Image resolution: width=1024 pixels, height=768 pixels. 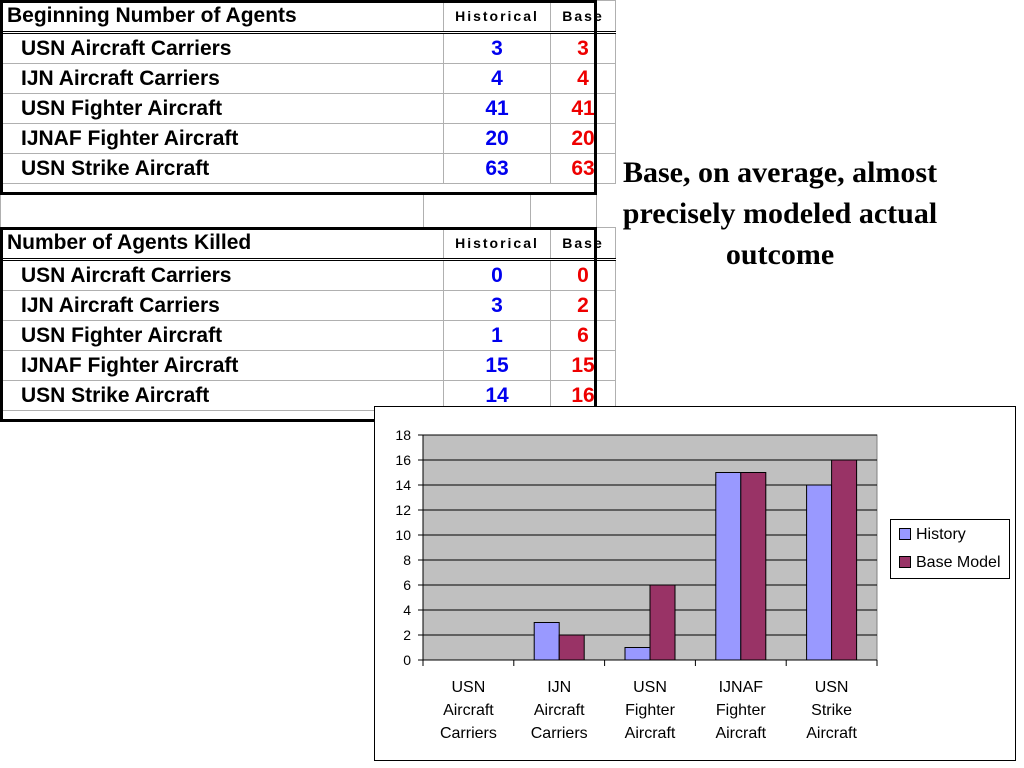 What do you see at coordinates (403, 510) in the screenshot?
I see `y-tick-label: 12` at bounding box center [403, 510].